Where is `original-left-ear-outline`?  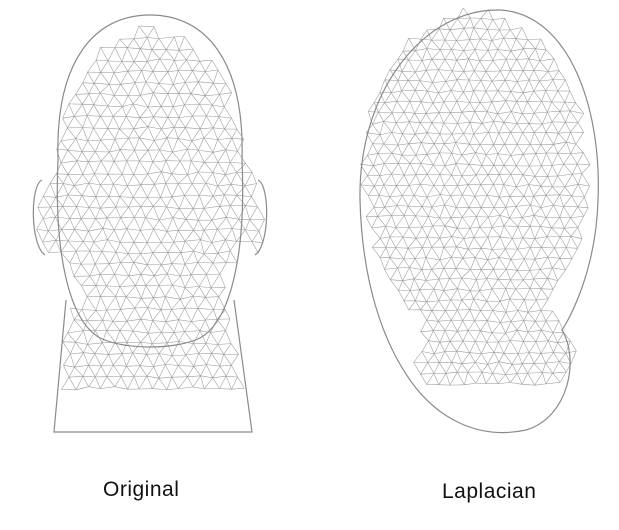 original-left-ear-outline is located at coordinates (39, 217).